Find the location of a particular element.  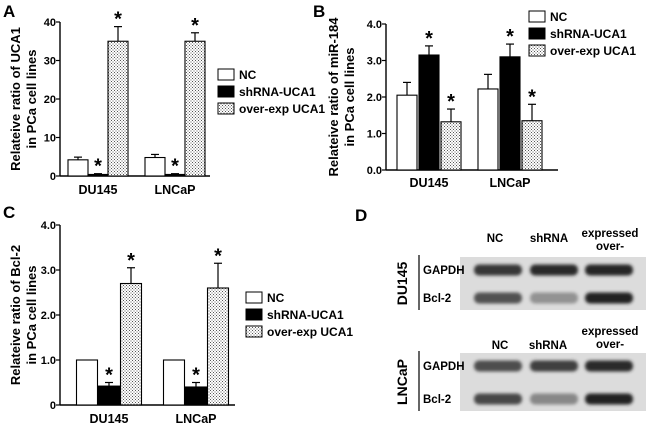

y-tick-label: 30 is located at coordinates (50, 62).